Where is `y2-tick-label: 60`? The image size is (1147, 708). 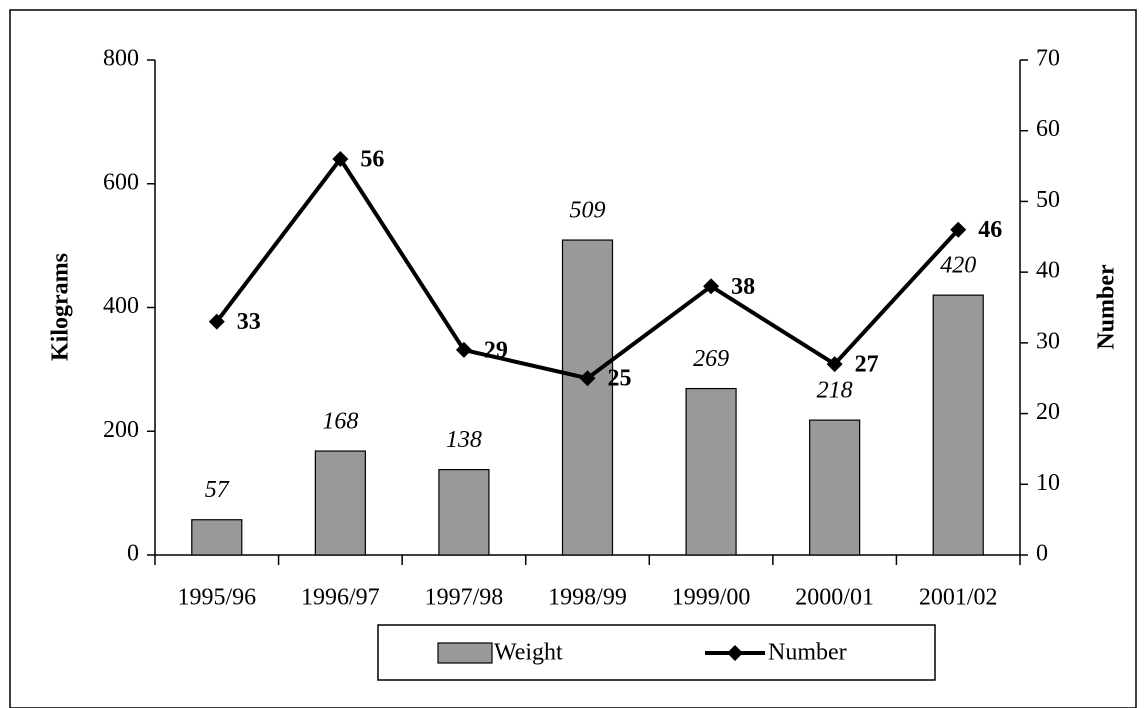 y2-tick-label: 60 is located at coordinates (1048, 129).